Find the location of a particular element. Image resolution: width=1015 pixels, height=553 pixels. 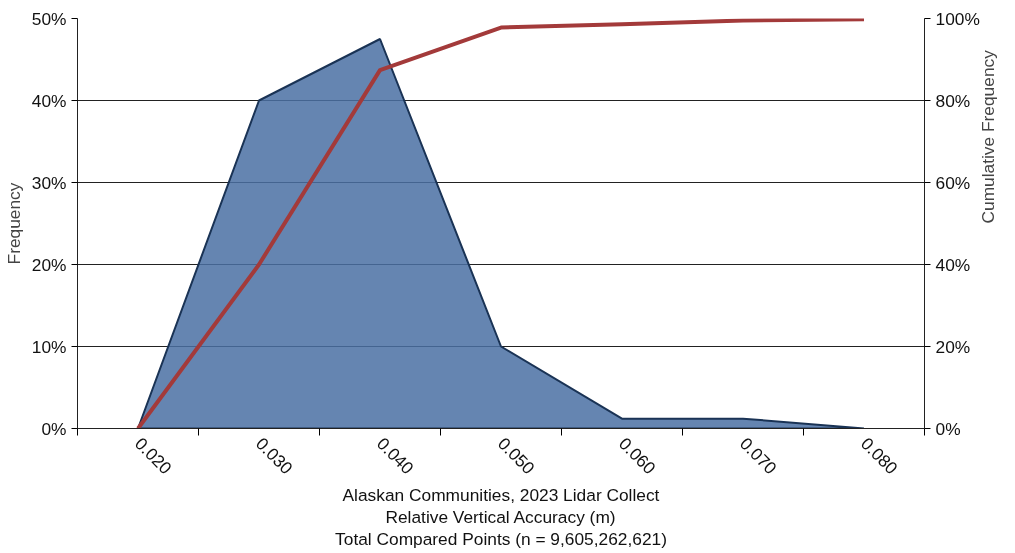

y2-axis-title: Cumulative Frequency is located at coordinates (987, 136).